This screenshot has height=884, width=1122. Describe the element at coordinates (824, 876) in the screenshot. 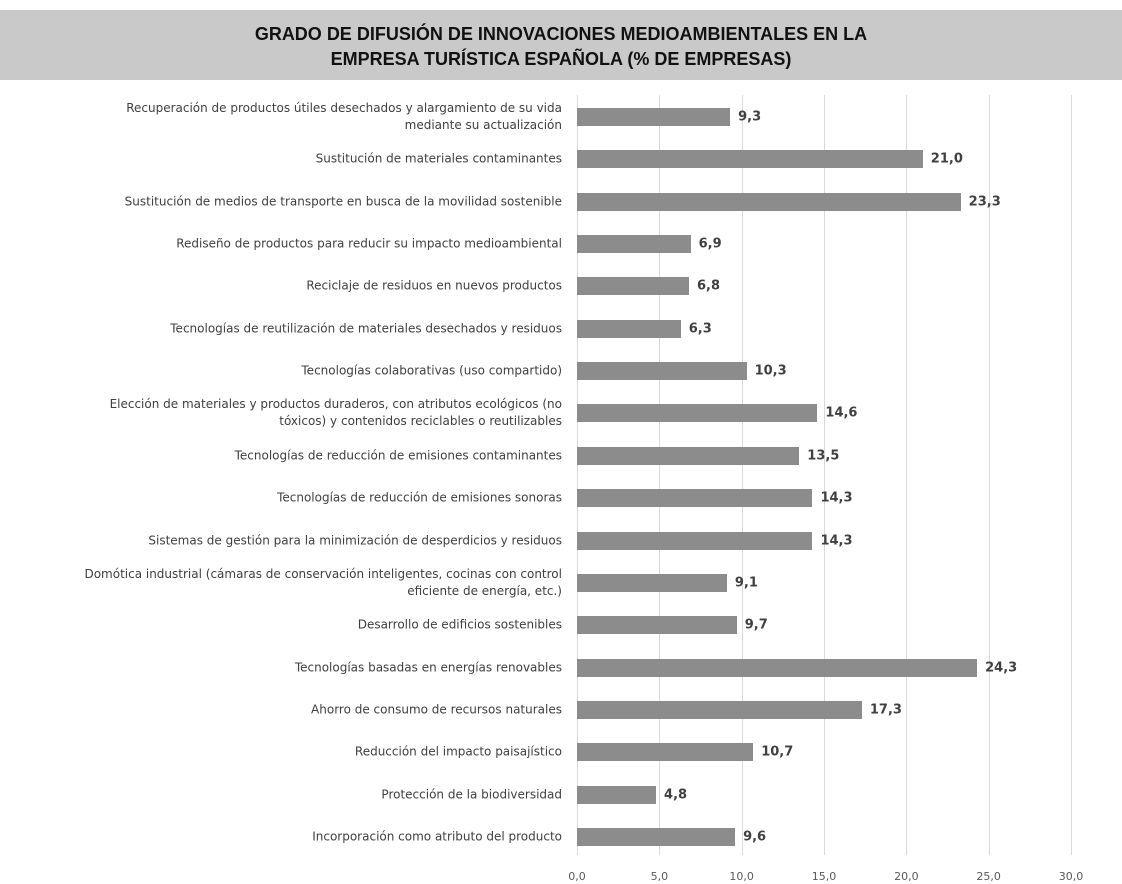

I see `x-tick-label: 15,0` at that location.